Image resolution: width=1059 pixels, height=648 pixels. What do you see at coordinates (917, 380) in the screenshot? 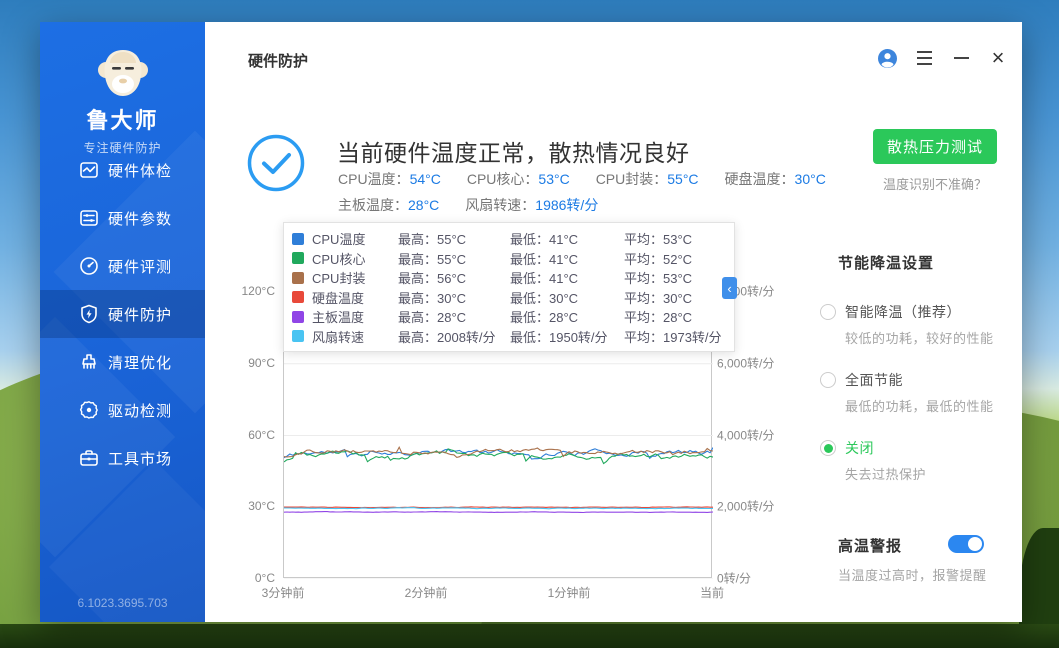
I see `radio-option: 全面节能` at bounding box center [917, 380].